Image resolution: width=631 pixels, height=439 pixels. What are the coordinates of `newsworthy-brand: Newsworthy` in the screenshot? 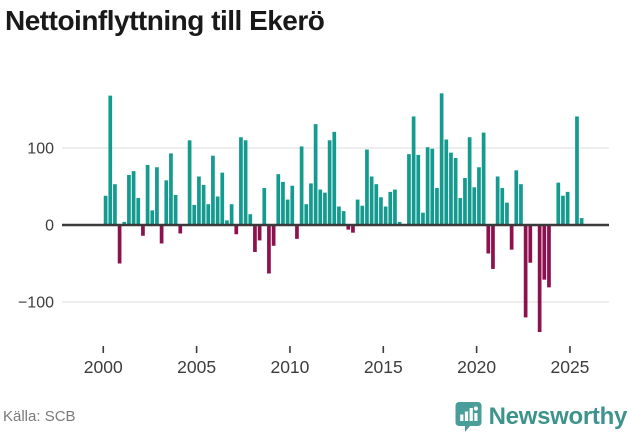 It's located at (541, 417).